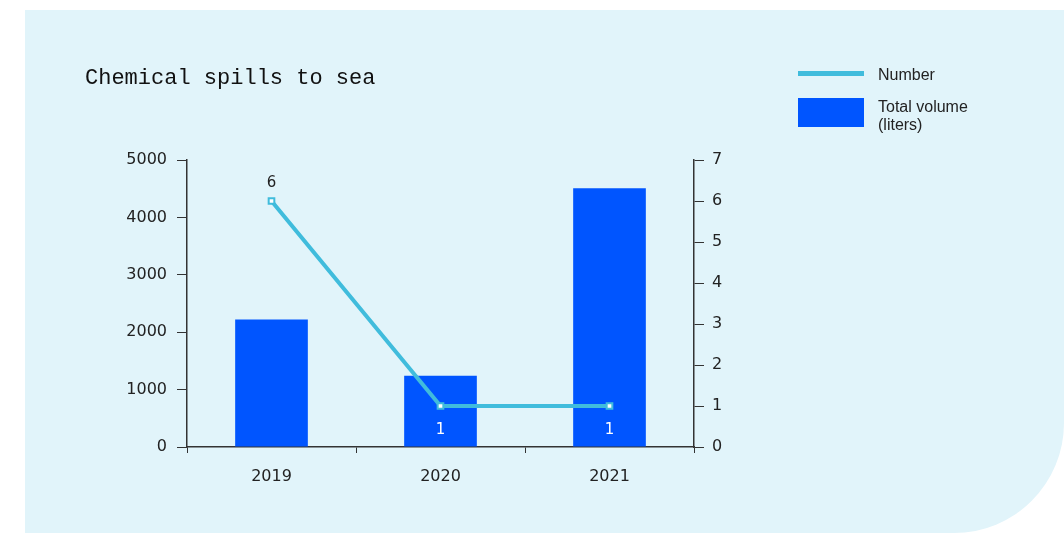  I want to click on legend-label: Total volume (liters), so click(923, 116).